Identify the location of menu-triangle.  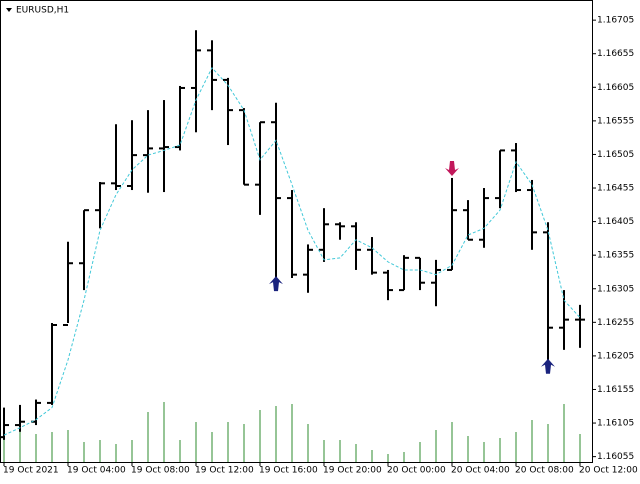
(9, 10).